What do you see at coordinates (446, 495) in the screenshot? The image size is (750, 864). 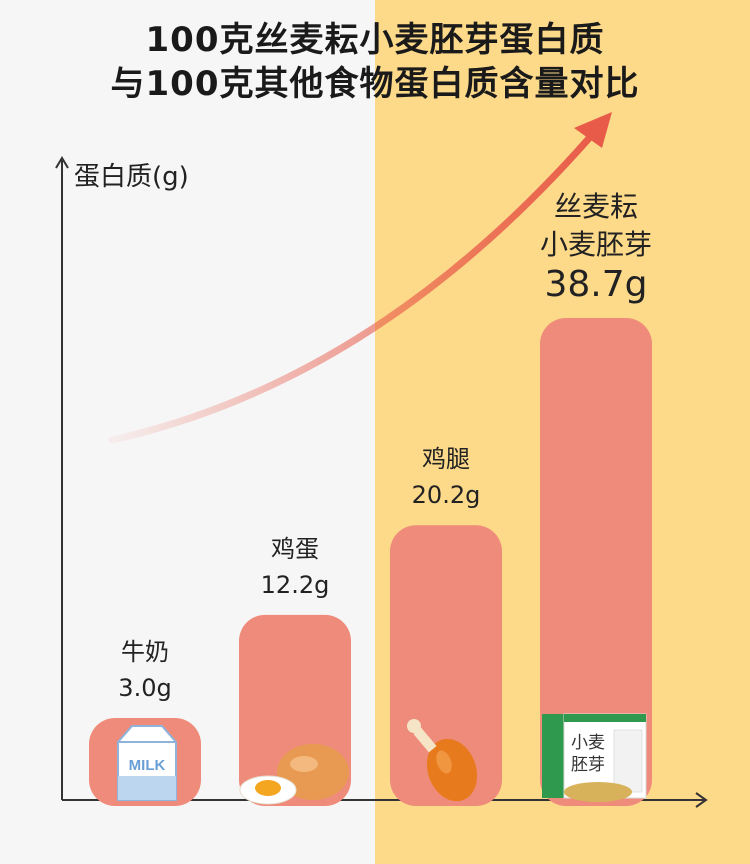 I see `value-label: 20.2g` at bounding box center [446, 495].